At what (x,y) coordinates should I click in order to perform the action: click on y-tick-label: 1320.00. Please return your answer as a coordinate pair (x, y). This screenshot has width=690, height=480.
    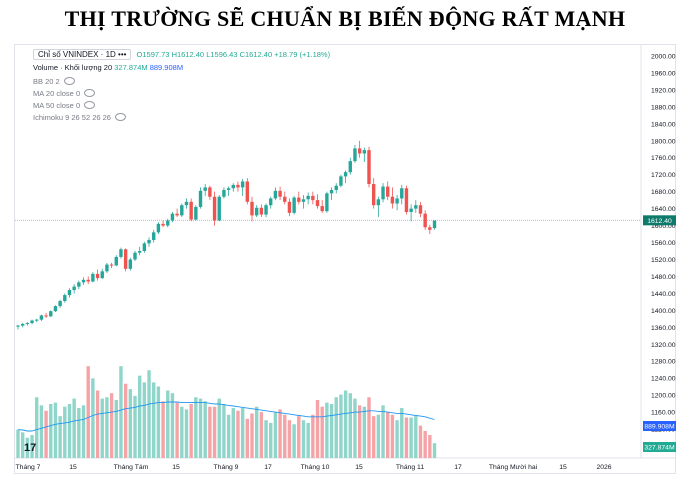
    Looking at the image, I should click on (663, 345).